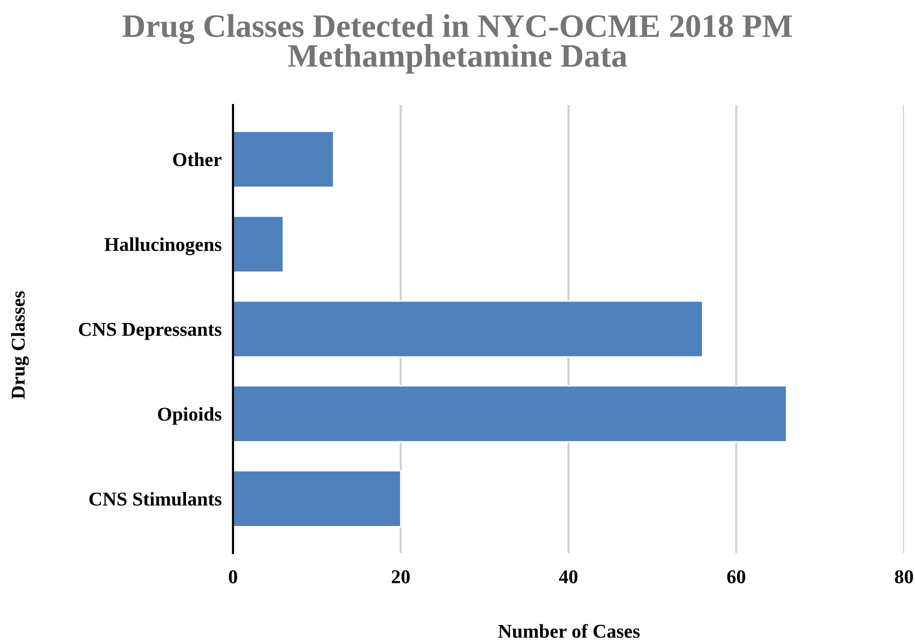  Describe the element at coordinates (233, 577) in the screenshot. I see `x-tick-label: 0` at that location.